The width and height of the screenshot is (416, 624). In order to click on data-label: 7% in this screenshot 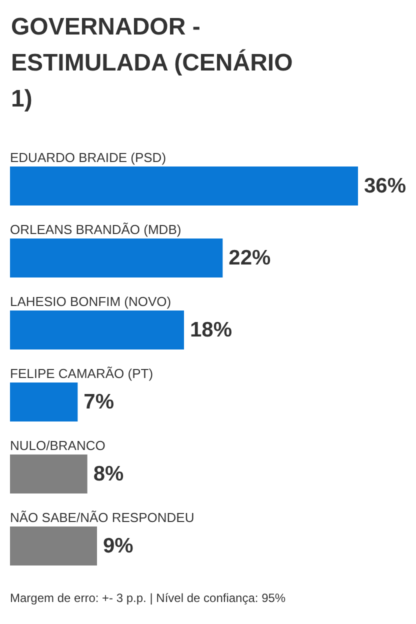, I will do `click(99, 402)`.